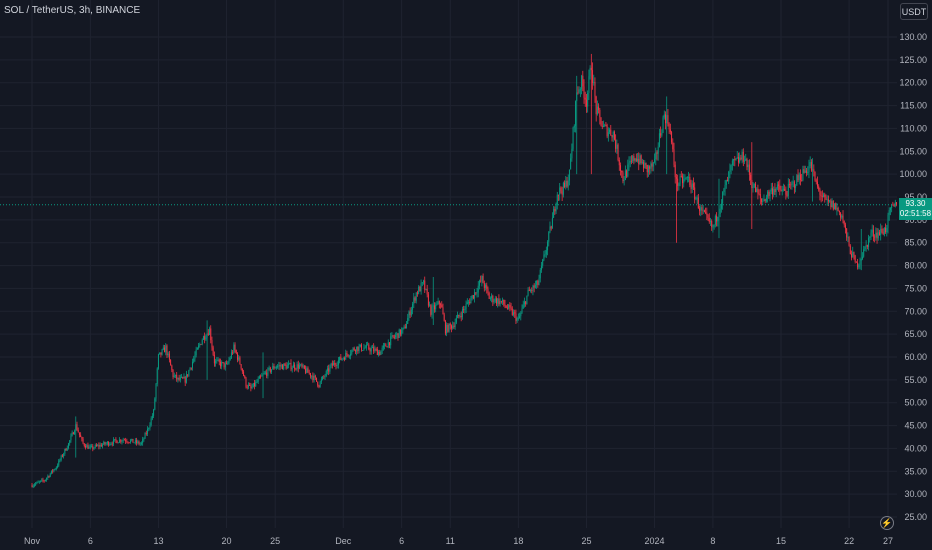 Image resolution: width=932 pixels, height=550 pixels. I want to click on currency-button: USDT, so click(914, 11).